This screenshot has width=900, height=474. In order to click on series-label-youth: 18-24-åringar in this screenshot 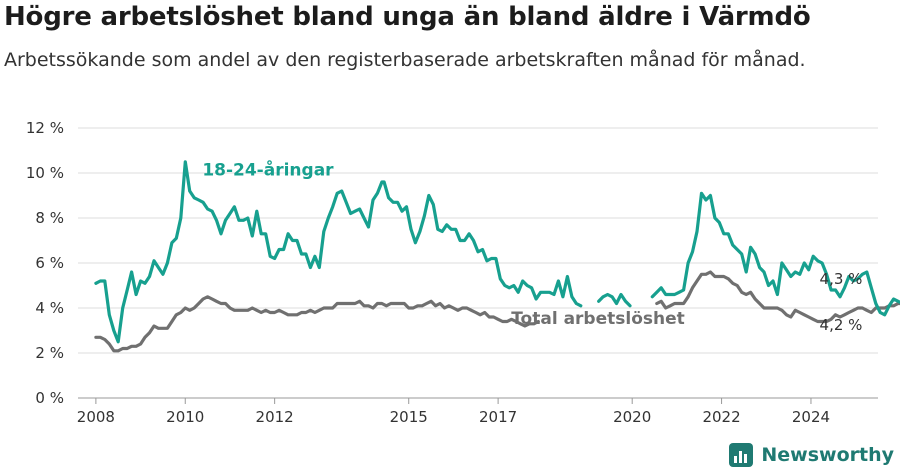, I will do `click(268, 169)`.